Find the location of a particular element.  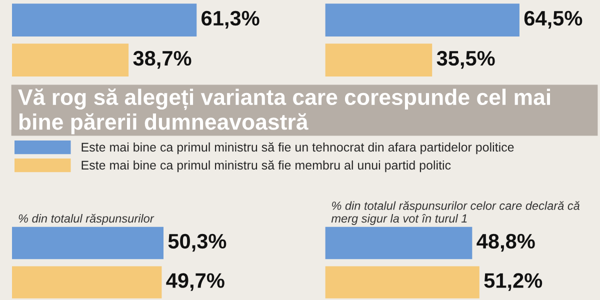

legend-label: Este mai bine ca primul ministru să fie membru al unui partid politic is located at coordinates (266, 166).